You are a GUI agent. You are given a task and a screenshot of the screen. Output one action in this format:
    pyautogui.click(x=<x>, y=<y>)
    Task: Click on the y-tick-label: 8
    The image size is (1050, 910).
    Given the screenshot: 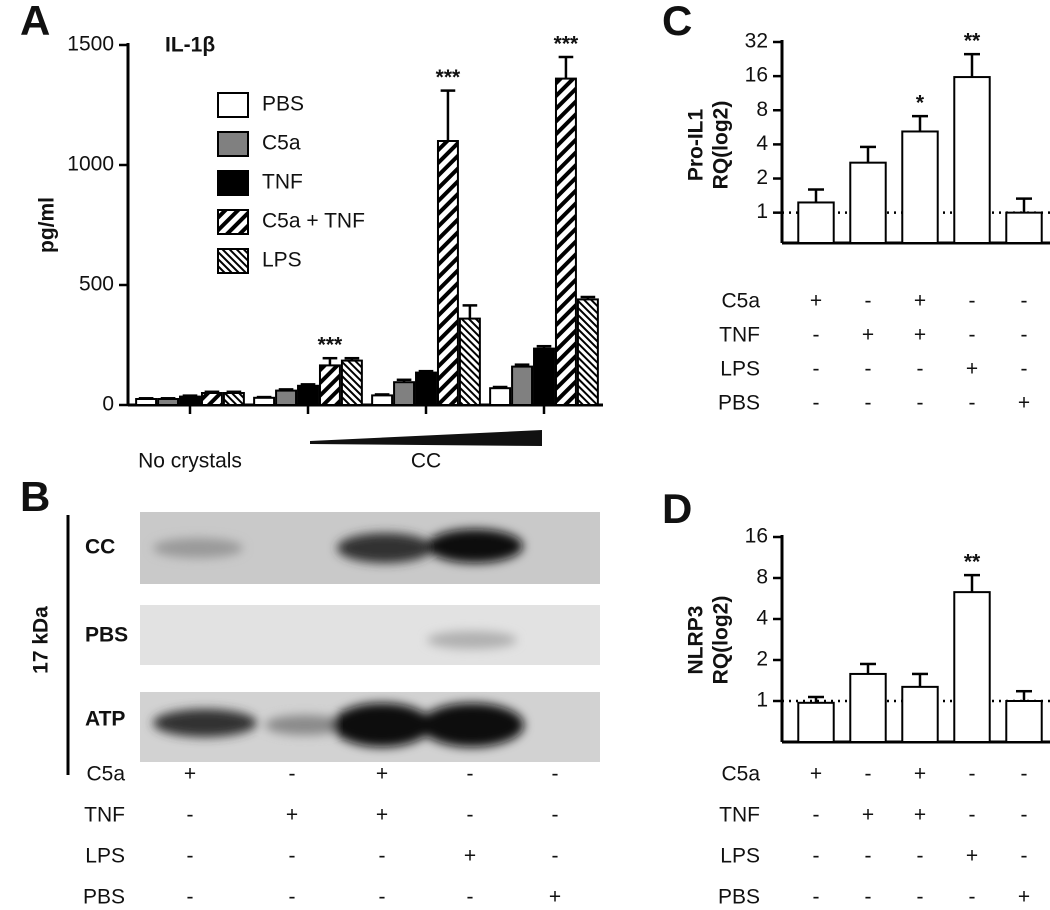 What is the action you would take?
    pyautogui.click(x=762, y=109)
    